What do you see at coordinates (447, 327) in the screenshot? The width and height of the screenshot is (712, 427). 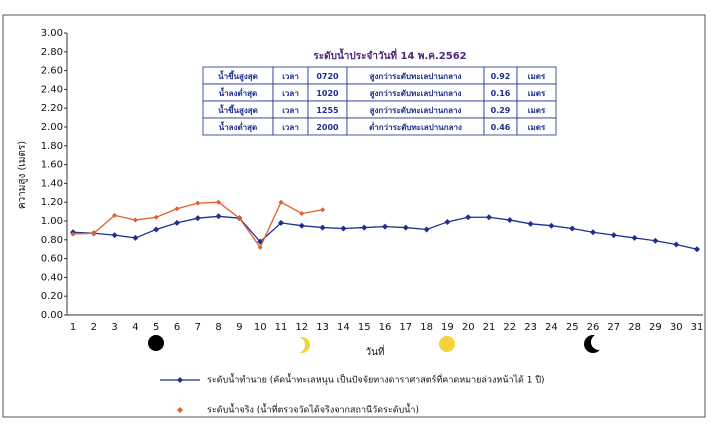 I see `x-tick-label: 19` at bounding box center [447, 327].